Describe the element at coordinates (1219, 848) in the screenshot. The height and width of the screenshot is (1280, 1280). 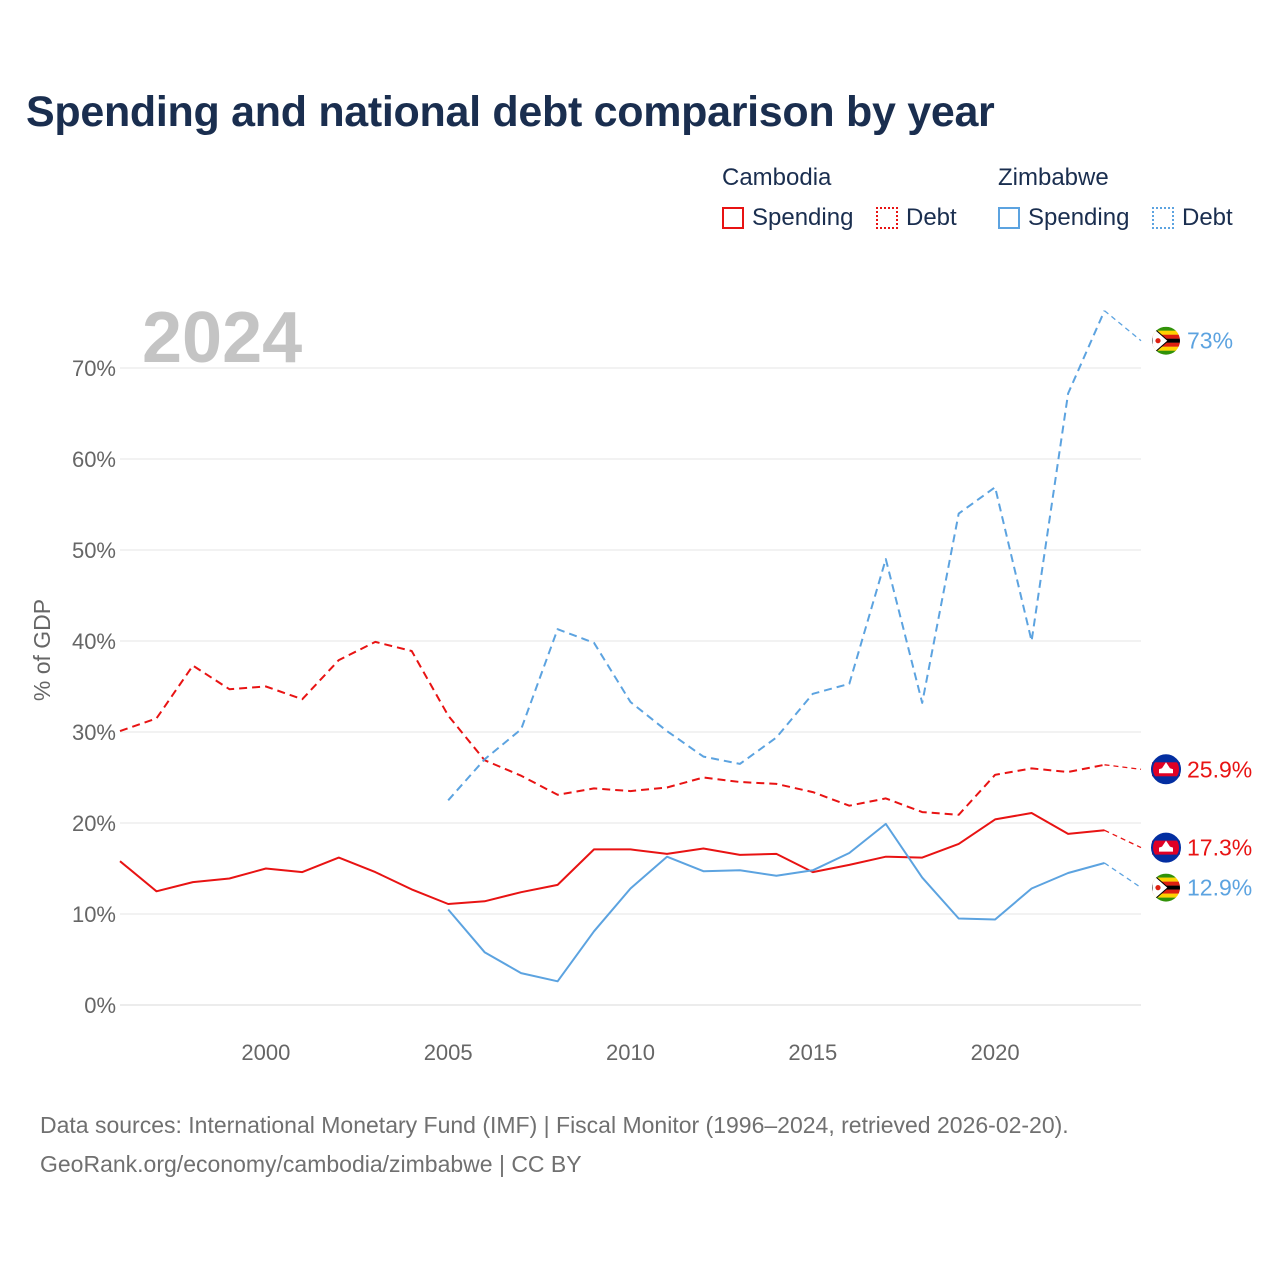
I see `end-label-cambodia-spending: 17.3%` at that location.